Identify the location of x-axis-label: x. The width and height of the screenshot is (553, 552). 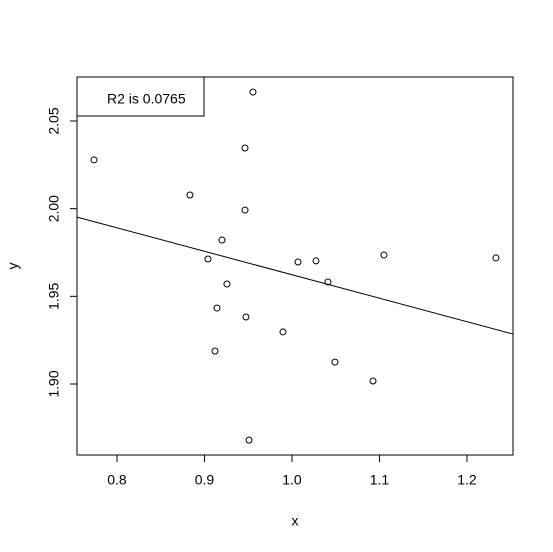
(295, 521).